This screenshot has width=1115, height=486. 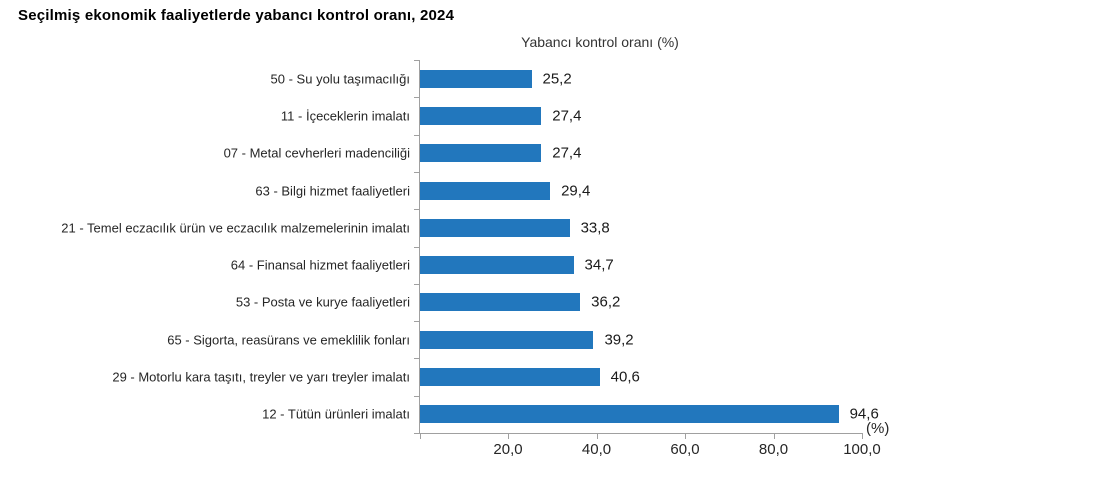 I want to click on x-axis-tick-label: 100,0, so click(x=862, y=449).